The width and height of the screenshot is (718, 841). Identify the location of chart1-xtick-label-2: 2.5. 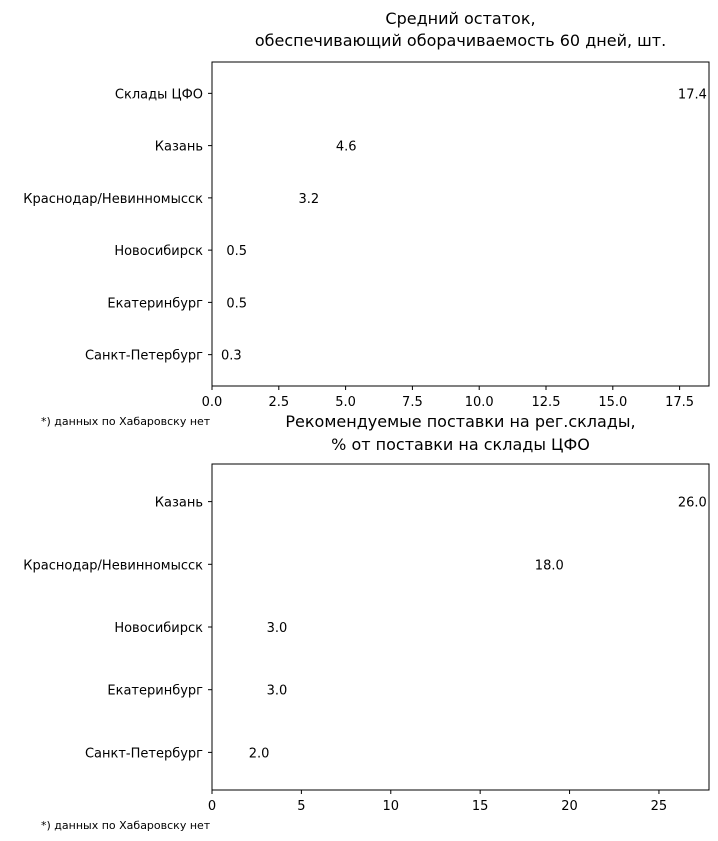
(278, 402).